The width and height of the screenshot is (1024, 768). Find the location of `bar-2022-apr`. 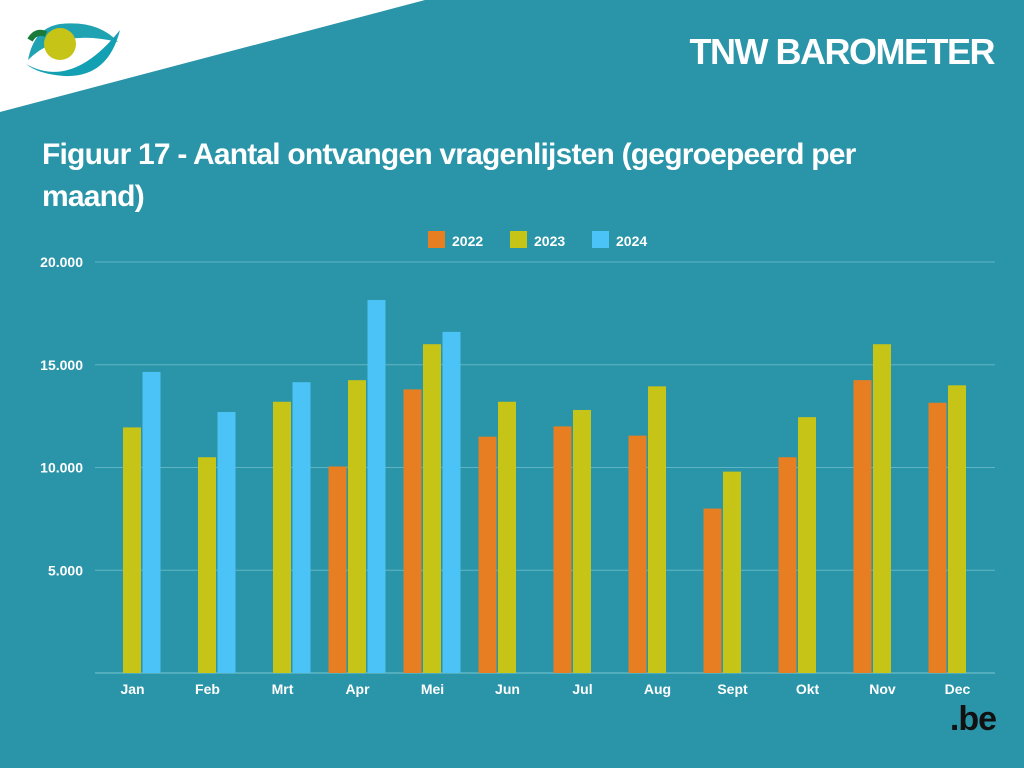

bar-2022-apr is located at coordinates (337, 569).